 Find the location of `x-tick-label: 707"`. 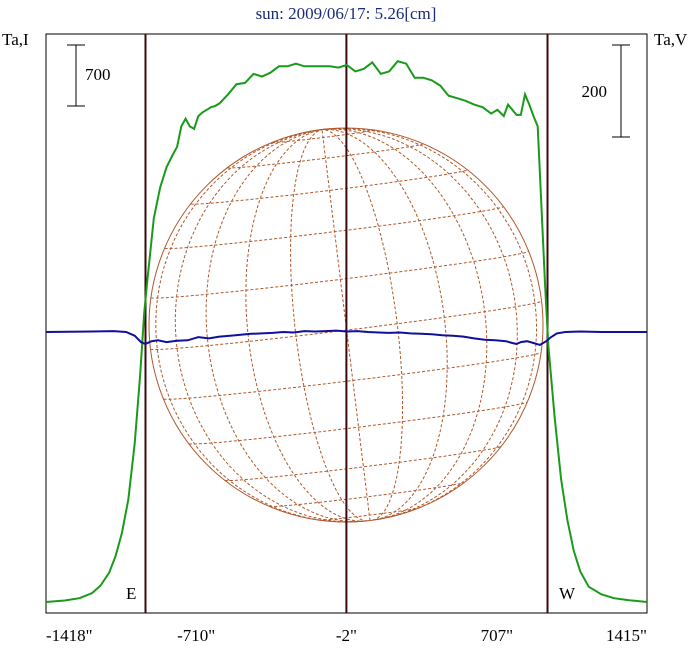

x-tick-label: 707" is located at coordinates (497, 635).